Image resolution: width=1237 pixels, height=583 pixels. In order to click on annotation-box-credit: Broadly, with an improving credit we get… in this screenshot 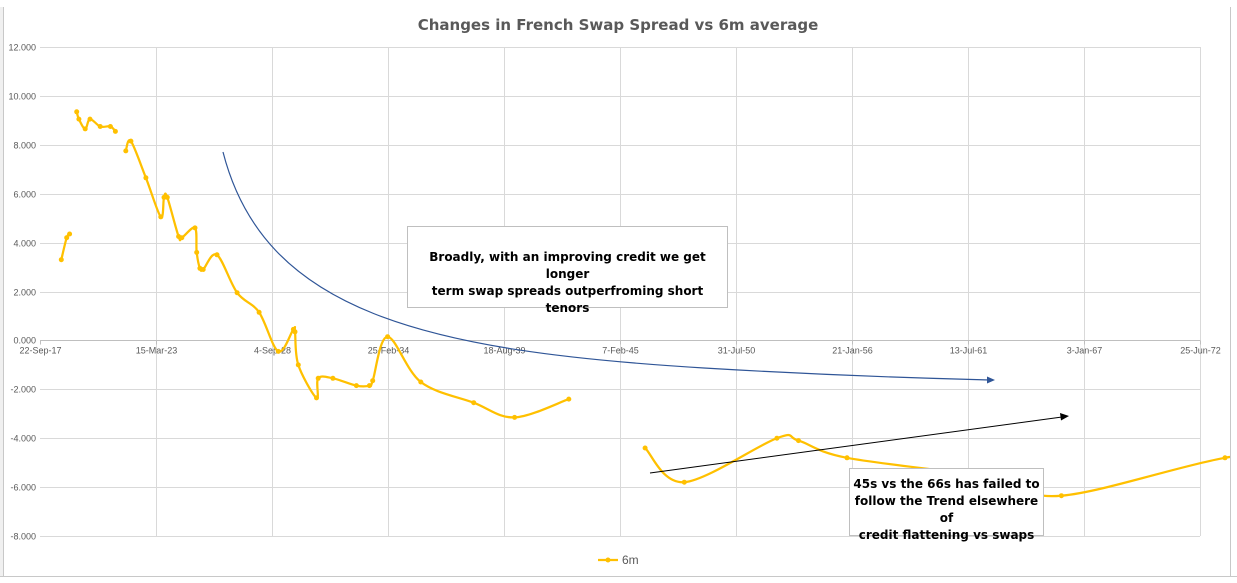, I will do `click(567, 270)`.